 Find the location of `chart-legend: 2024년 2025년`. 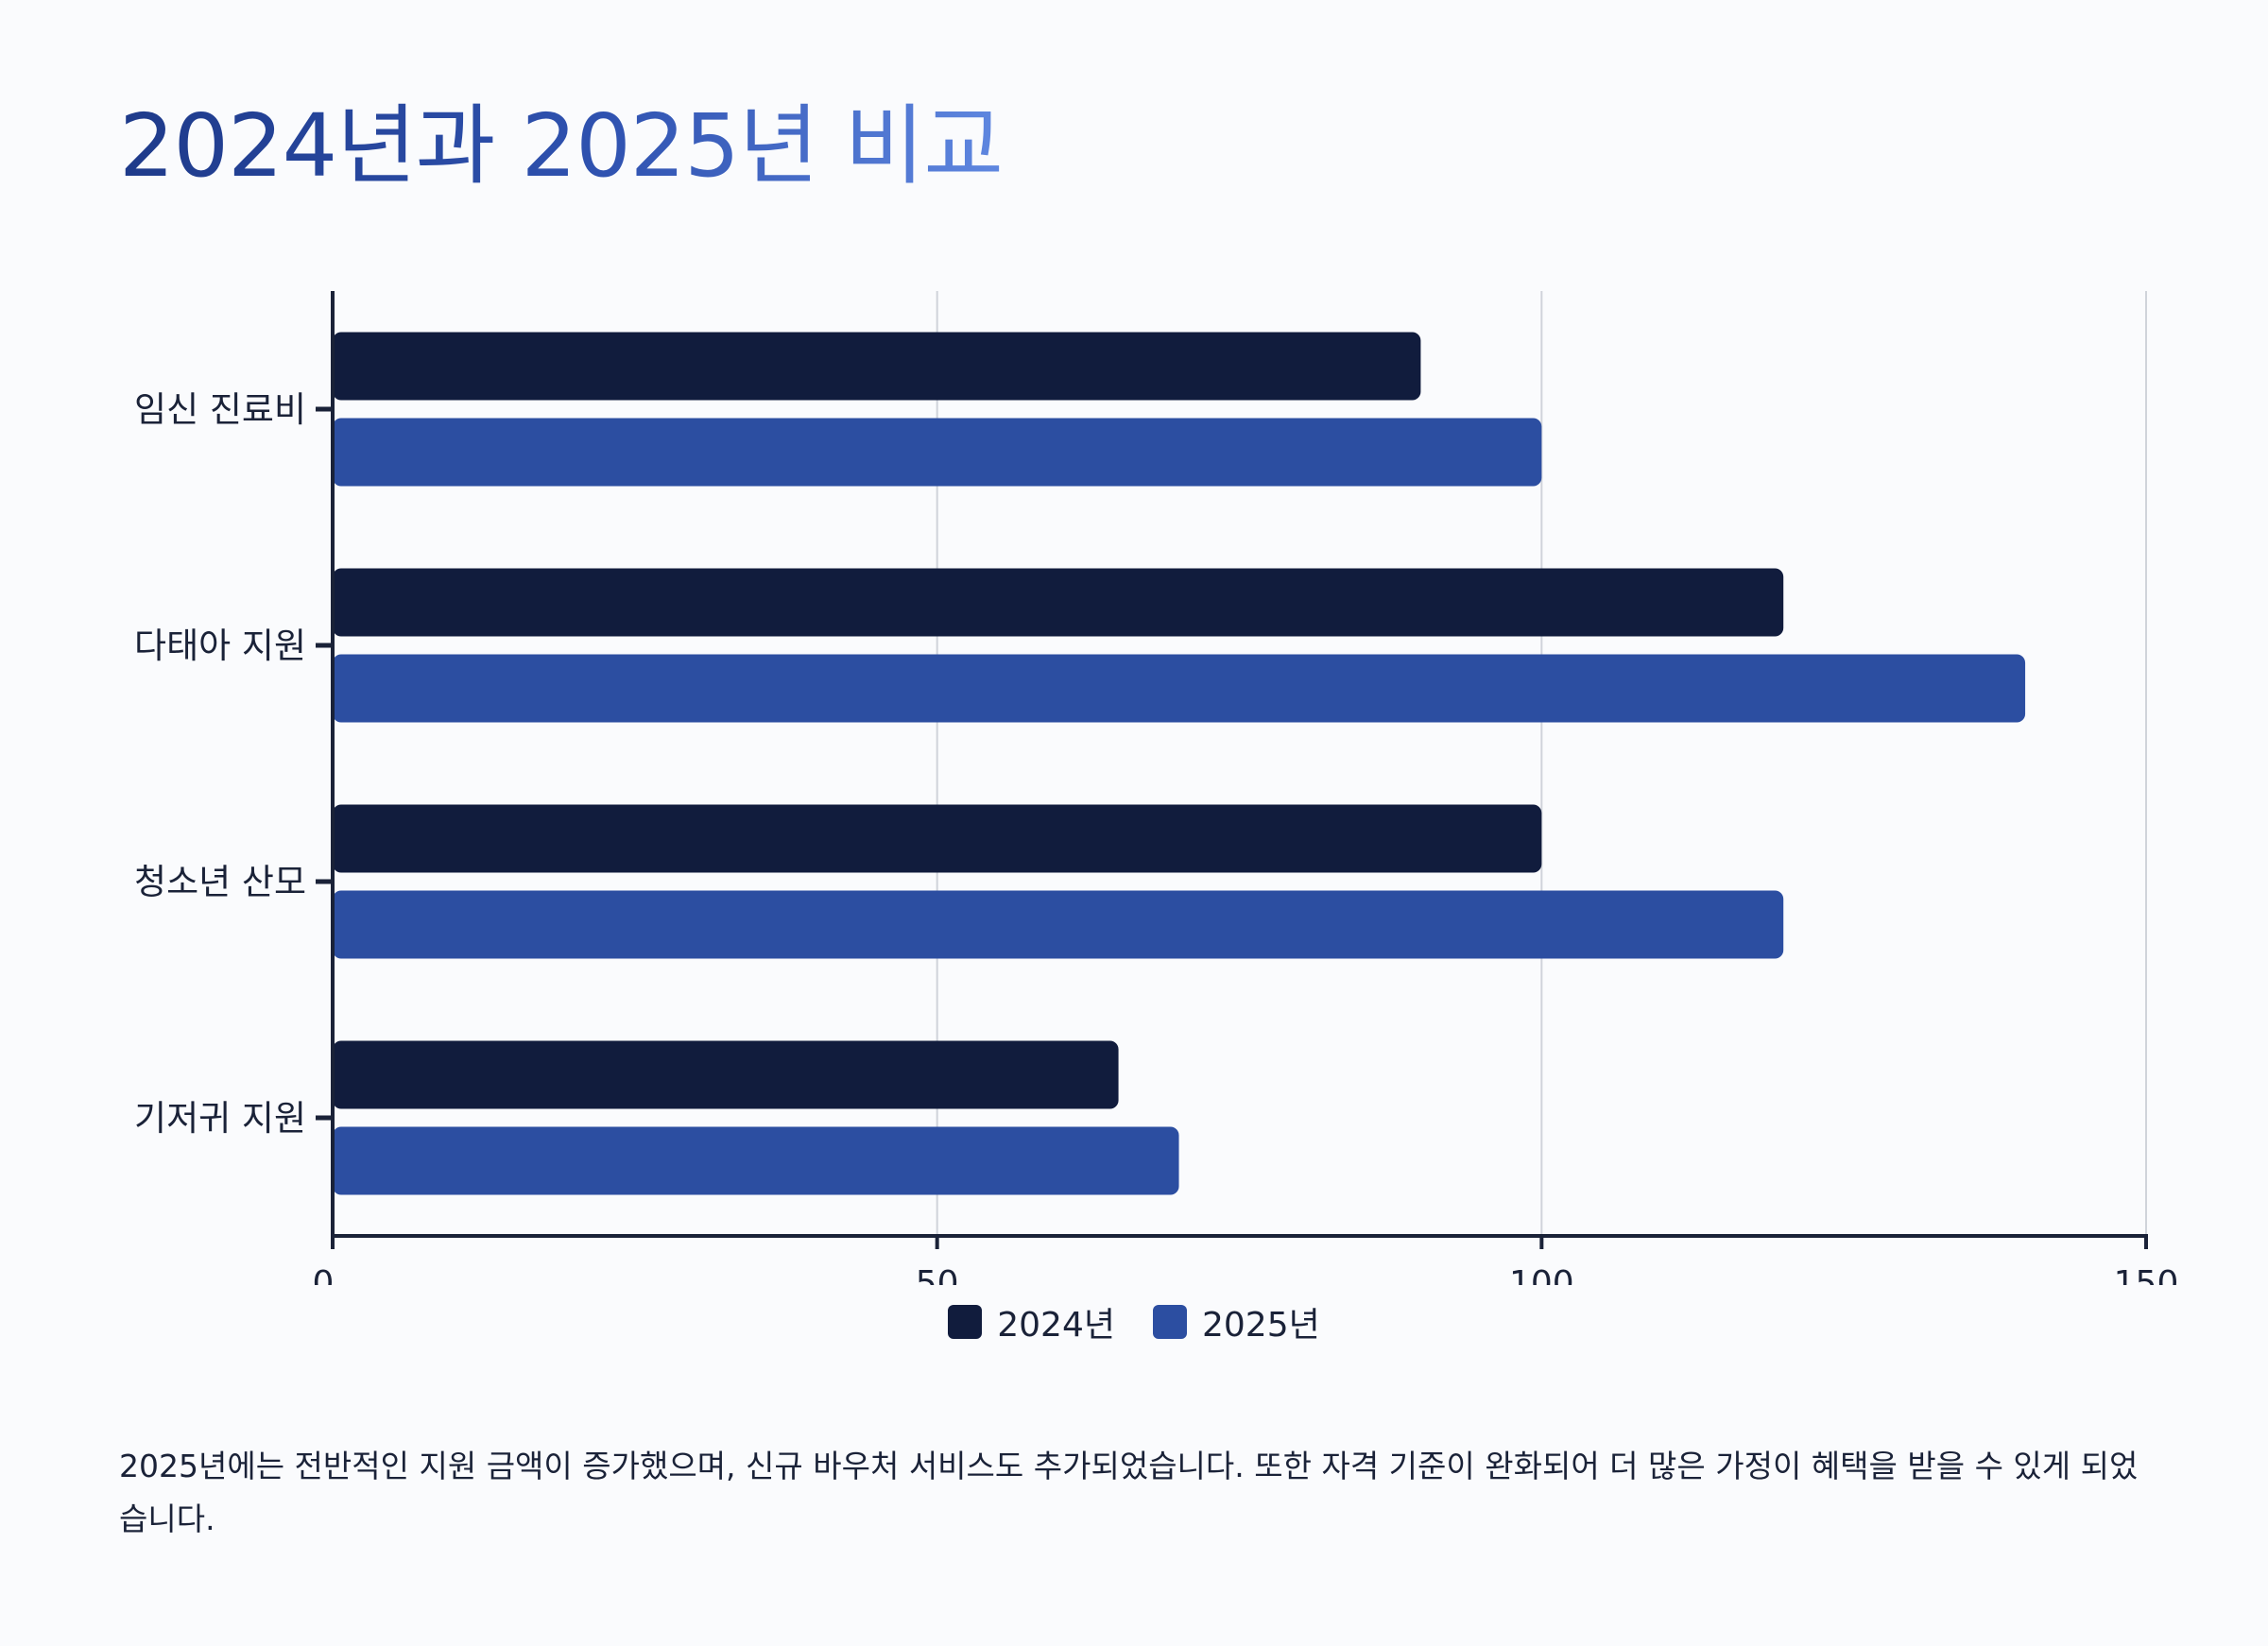

chart-legend: 2024년 2025년 is located at coordinates (1134, 1321).